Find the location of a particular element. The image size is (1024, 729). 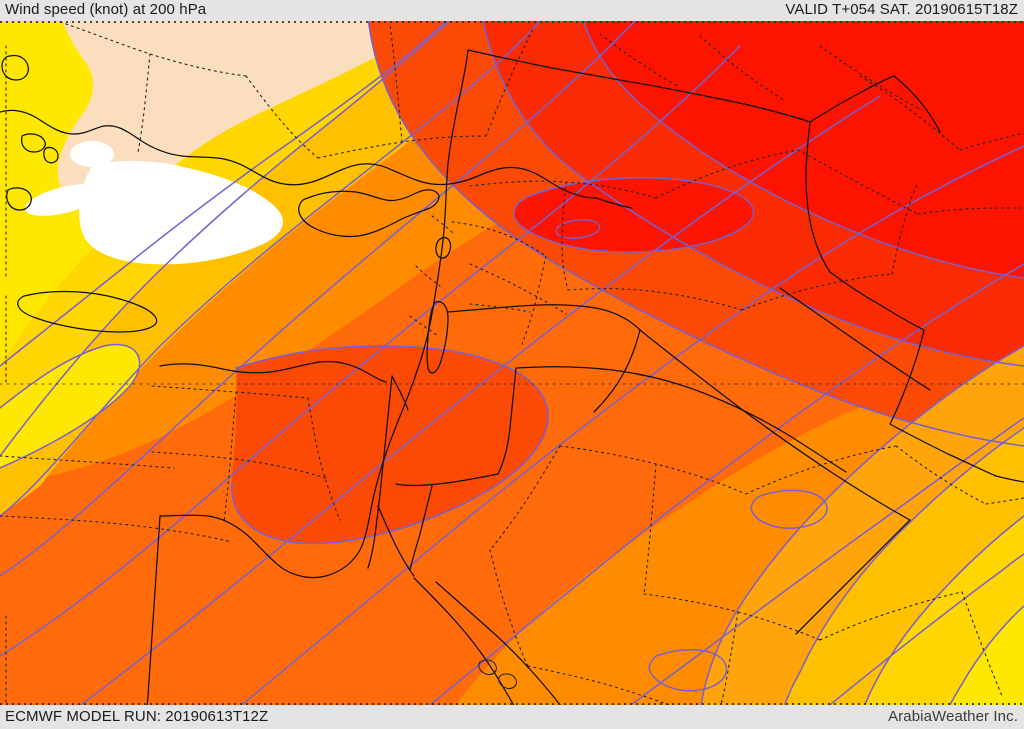

page-title: Wind speed (knot) at 200 hPa is located at coordinates (106, 9).